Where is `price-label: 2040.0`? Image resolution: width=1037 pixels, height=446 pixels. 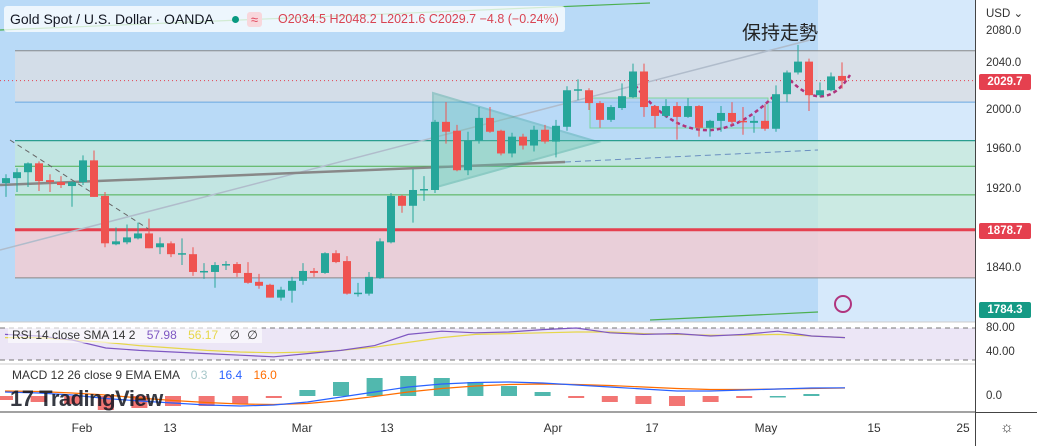 price-label: 2040.0 is located at coordinates (1004, 63).